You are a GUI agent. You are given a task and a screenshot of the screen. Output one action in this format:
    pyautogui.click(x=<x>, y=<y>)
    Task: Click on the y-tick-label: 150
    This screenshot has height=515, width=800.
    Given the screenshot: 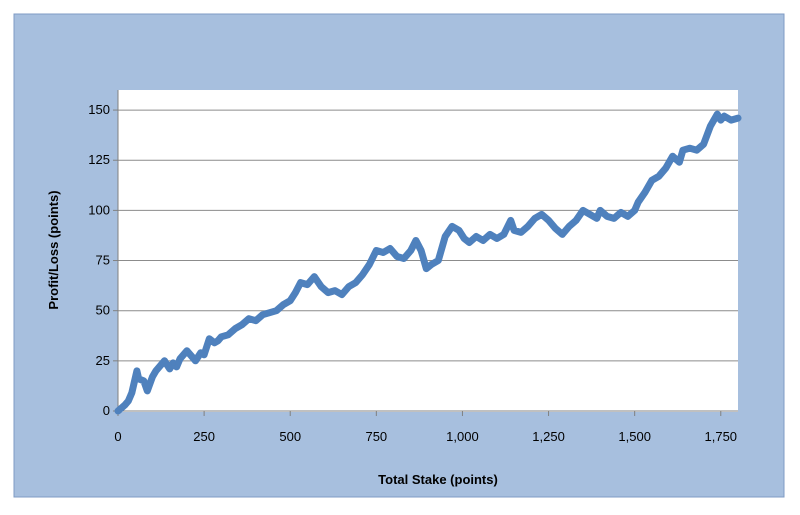 What is the action you would take?
    pyautogui.click(x=99, y=109)
    